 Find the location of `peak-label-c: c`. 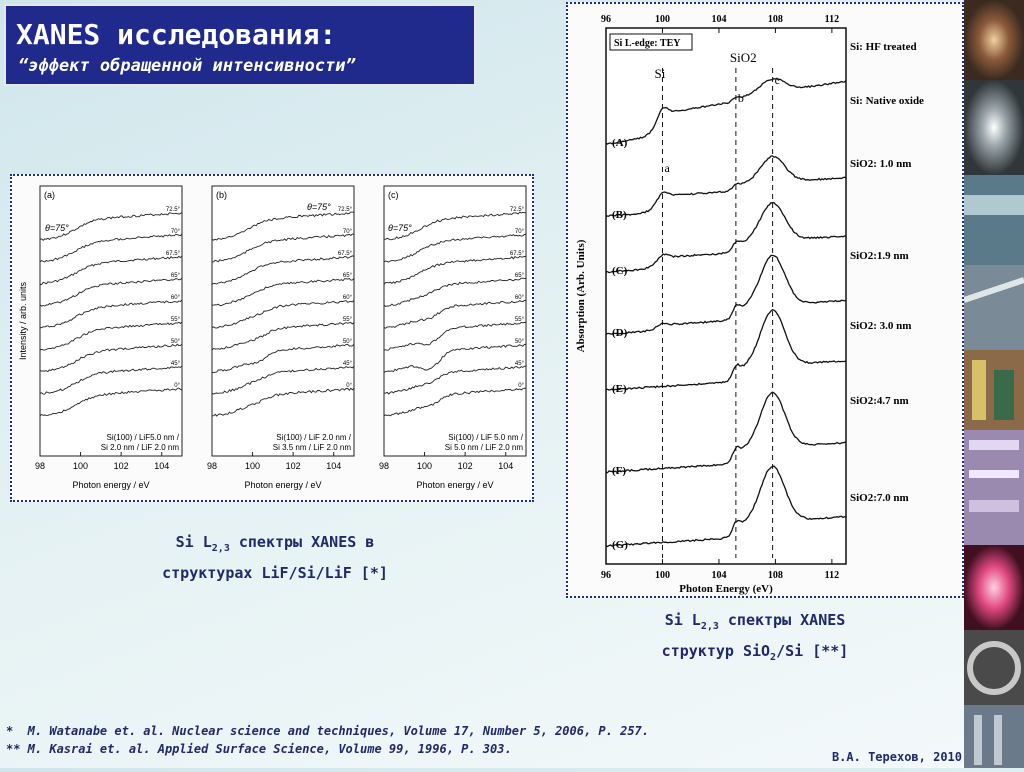

peak-label-c: c is located at coordinates (777, 80).